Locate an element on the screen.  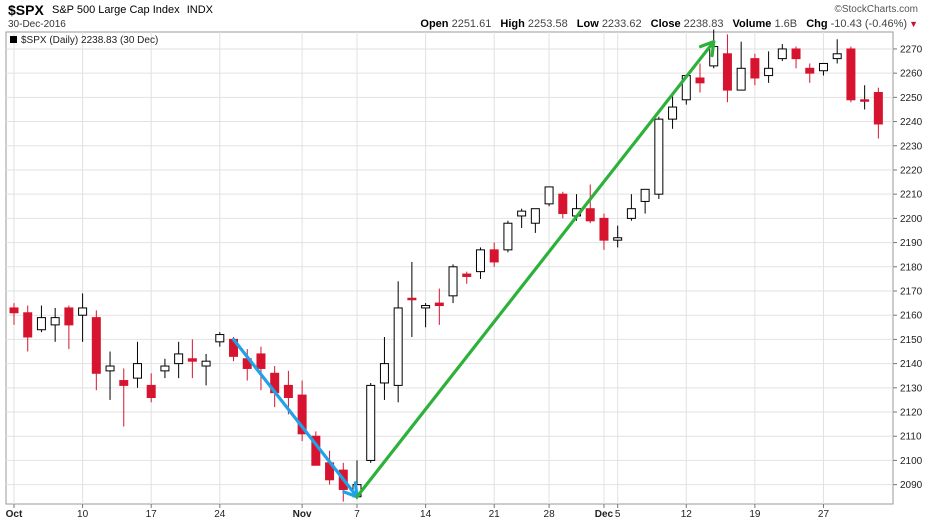
open-value: 2251.61 is located at coordinates (471, 24).